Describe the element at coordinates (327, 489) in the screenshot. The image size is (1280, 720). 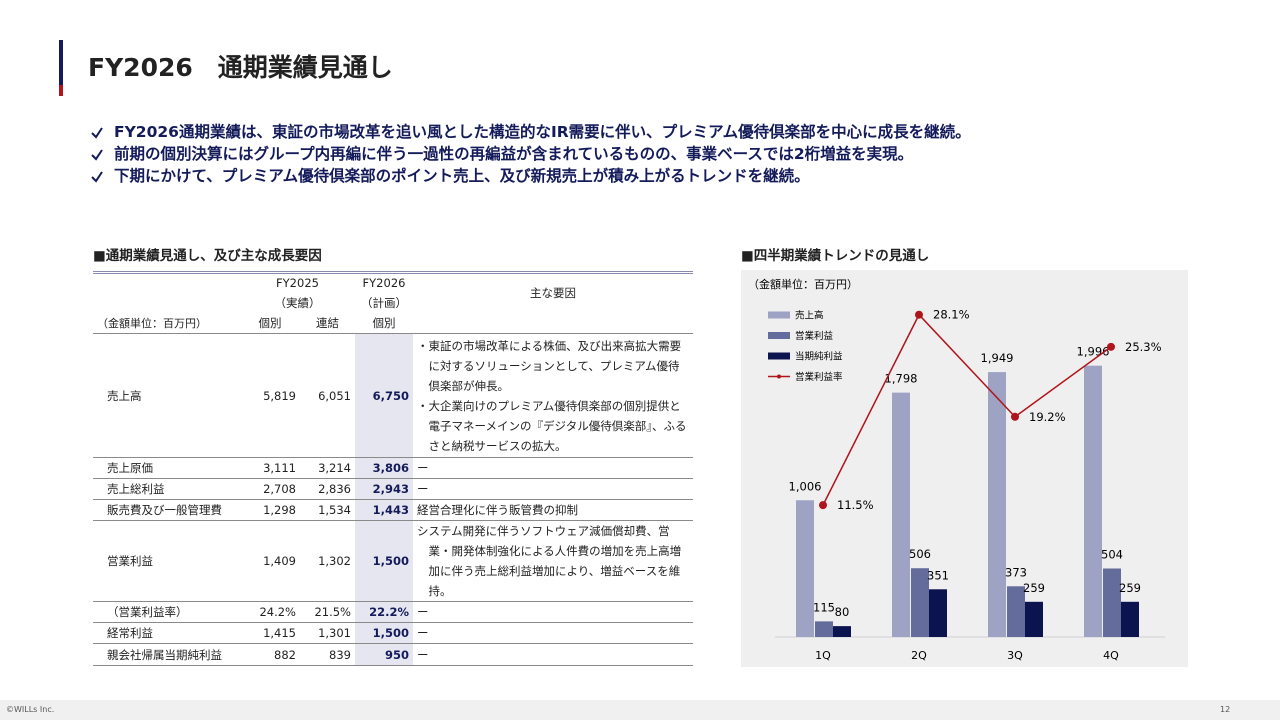
I see `value-cell: 2,836` at that location.